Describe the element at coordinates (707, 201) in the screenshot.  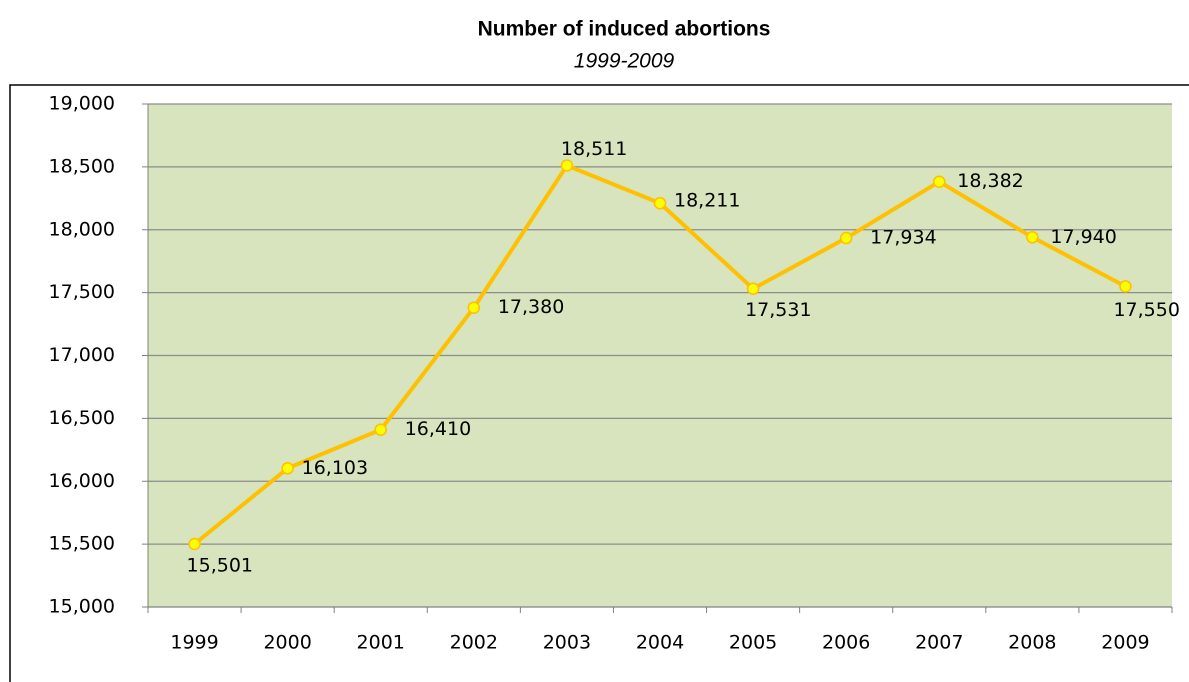
I see `data-label: 18,211` at that location.